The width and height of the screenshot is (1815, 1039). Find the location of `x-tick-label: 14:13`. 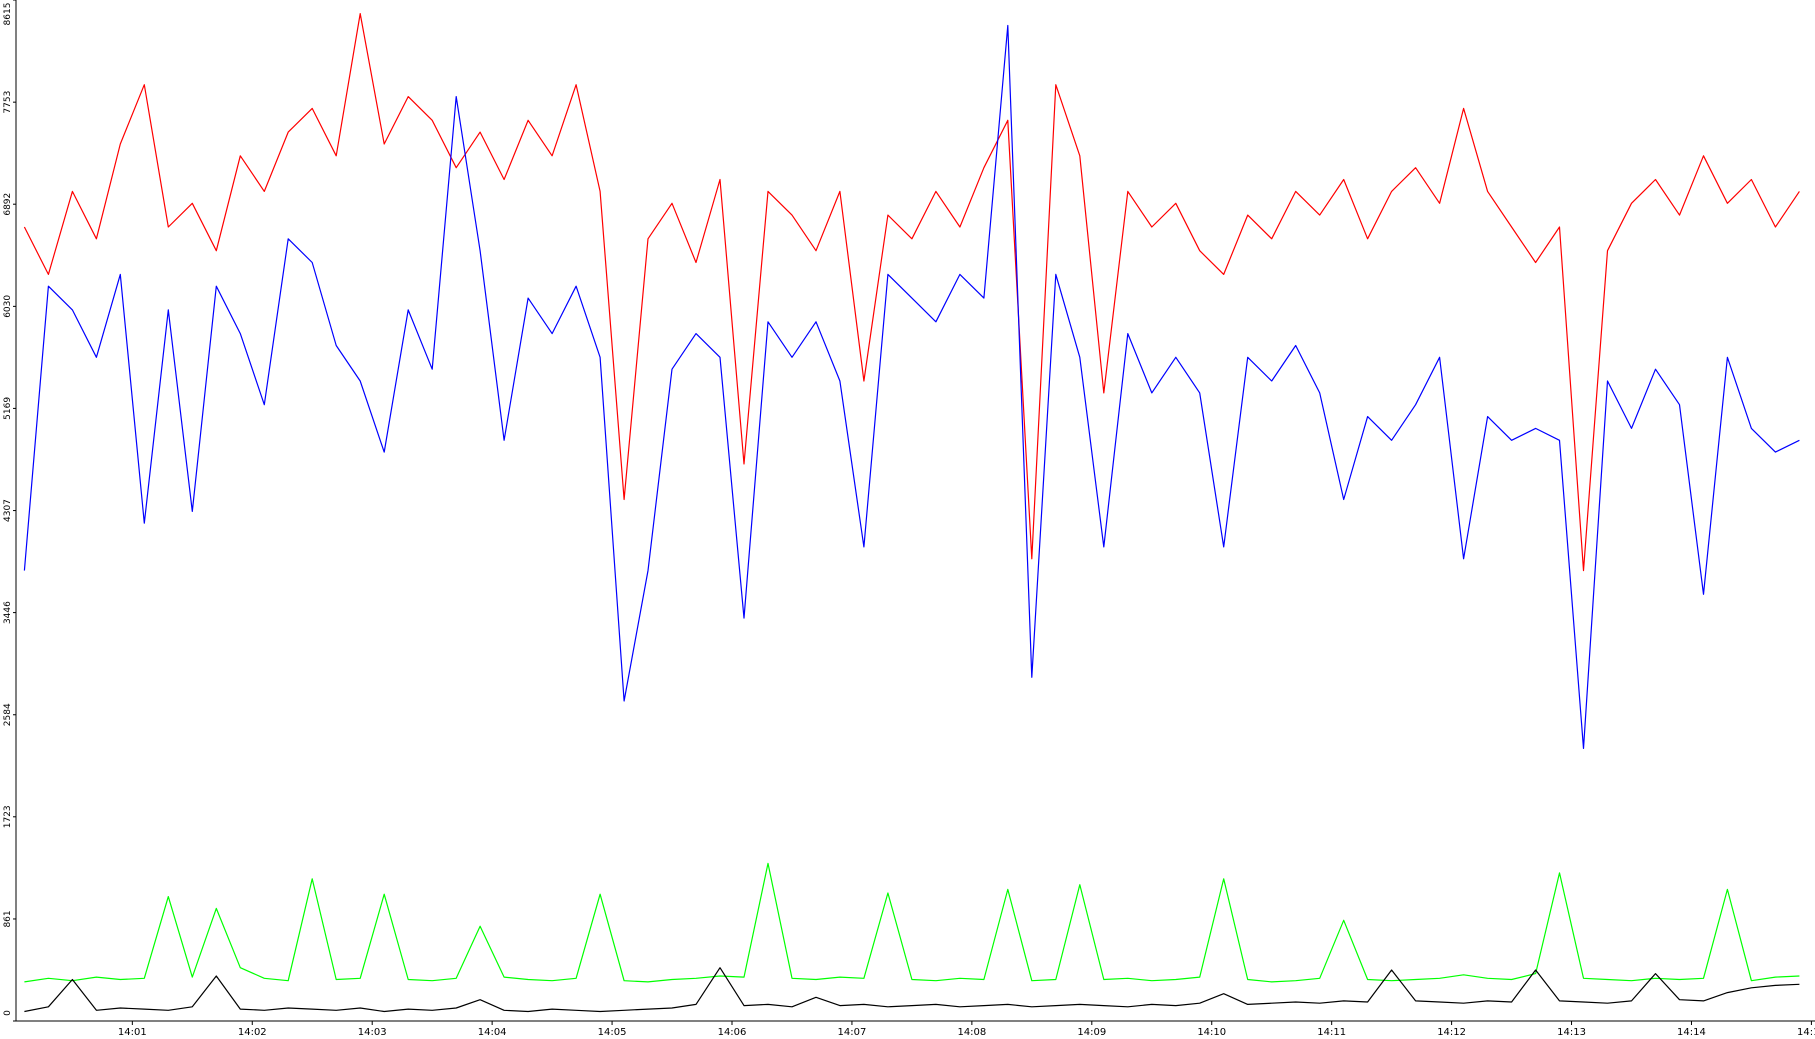

x-tick-label: 14:13 is located at coordinates (1571, 1032).